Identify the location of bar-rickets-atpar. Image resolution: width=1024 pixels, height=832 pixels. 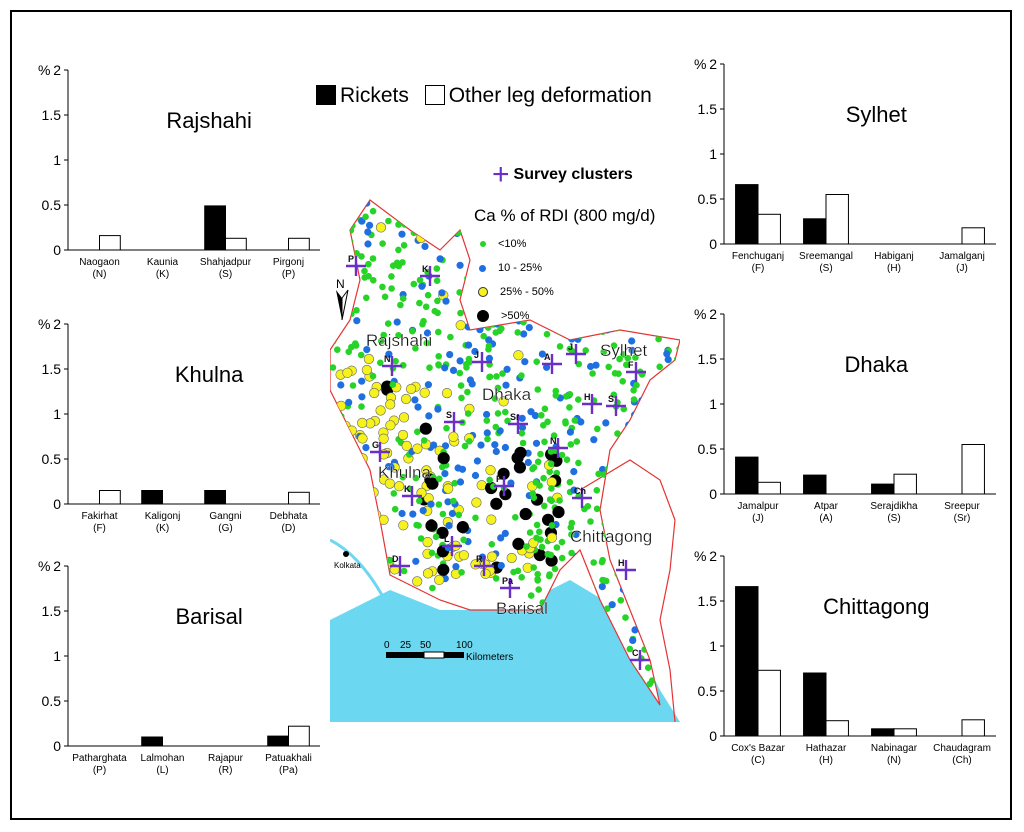
(815, 484).